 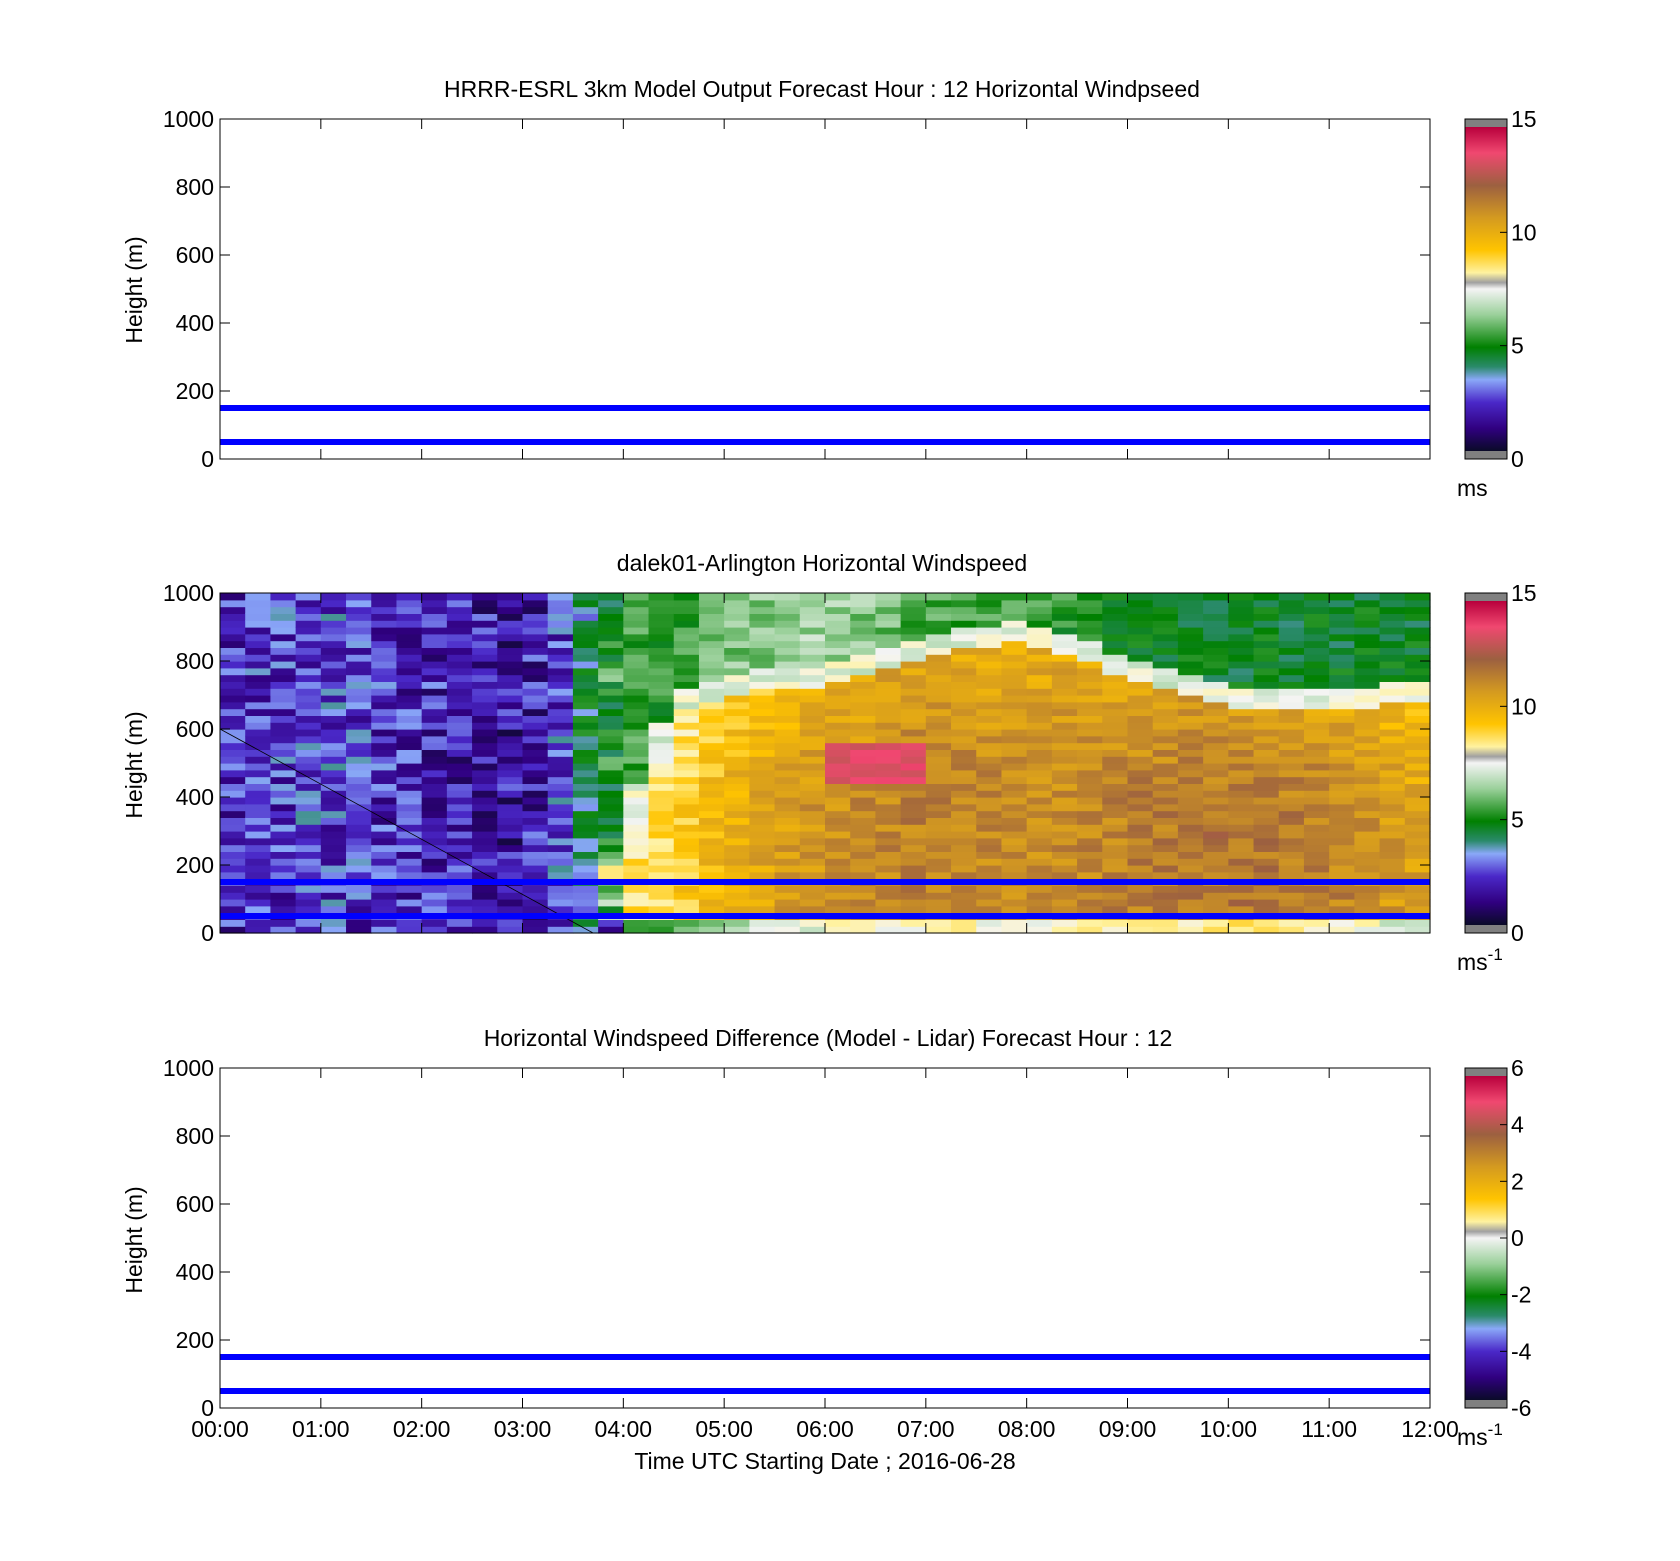 What do you see at coordinates (195, 797) in the screenshot?
I see `y-tick-label: 400` at bounding box center [195, 797].